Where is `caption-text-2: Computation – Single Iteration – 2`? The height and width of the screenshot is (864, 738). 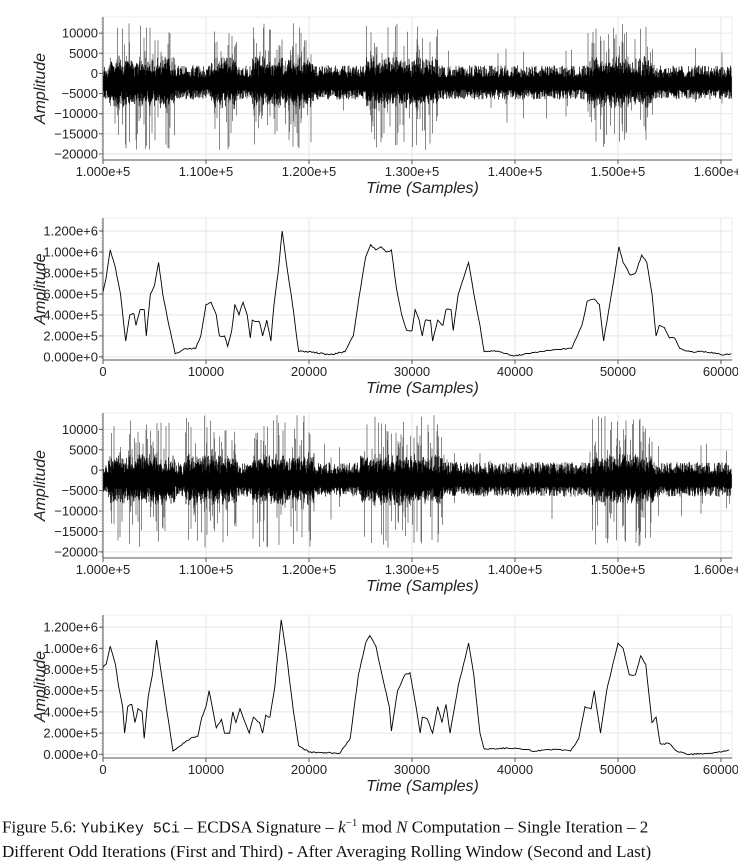 caption-text-2: Computation – Single Iteration – 2 is located at coordinates (528, 827).